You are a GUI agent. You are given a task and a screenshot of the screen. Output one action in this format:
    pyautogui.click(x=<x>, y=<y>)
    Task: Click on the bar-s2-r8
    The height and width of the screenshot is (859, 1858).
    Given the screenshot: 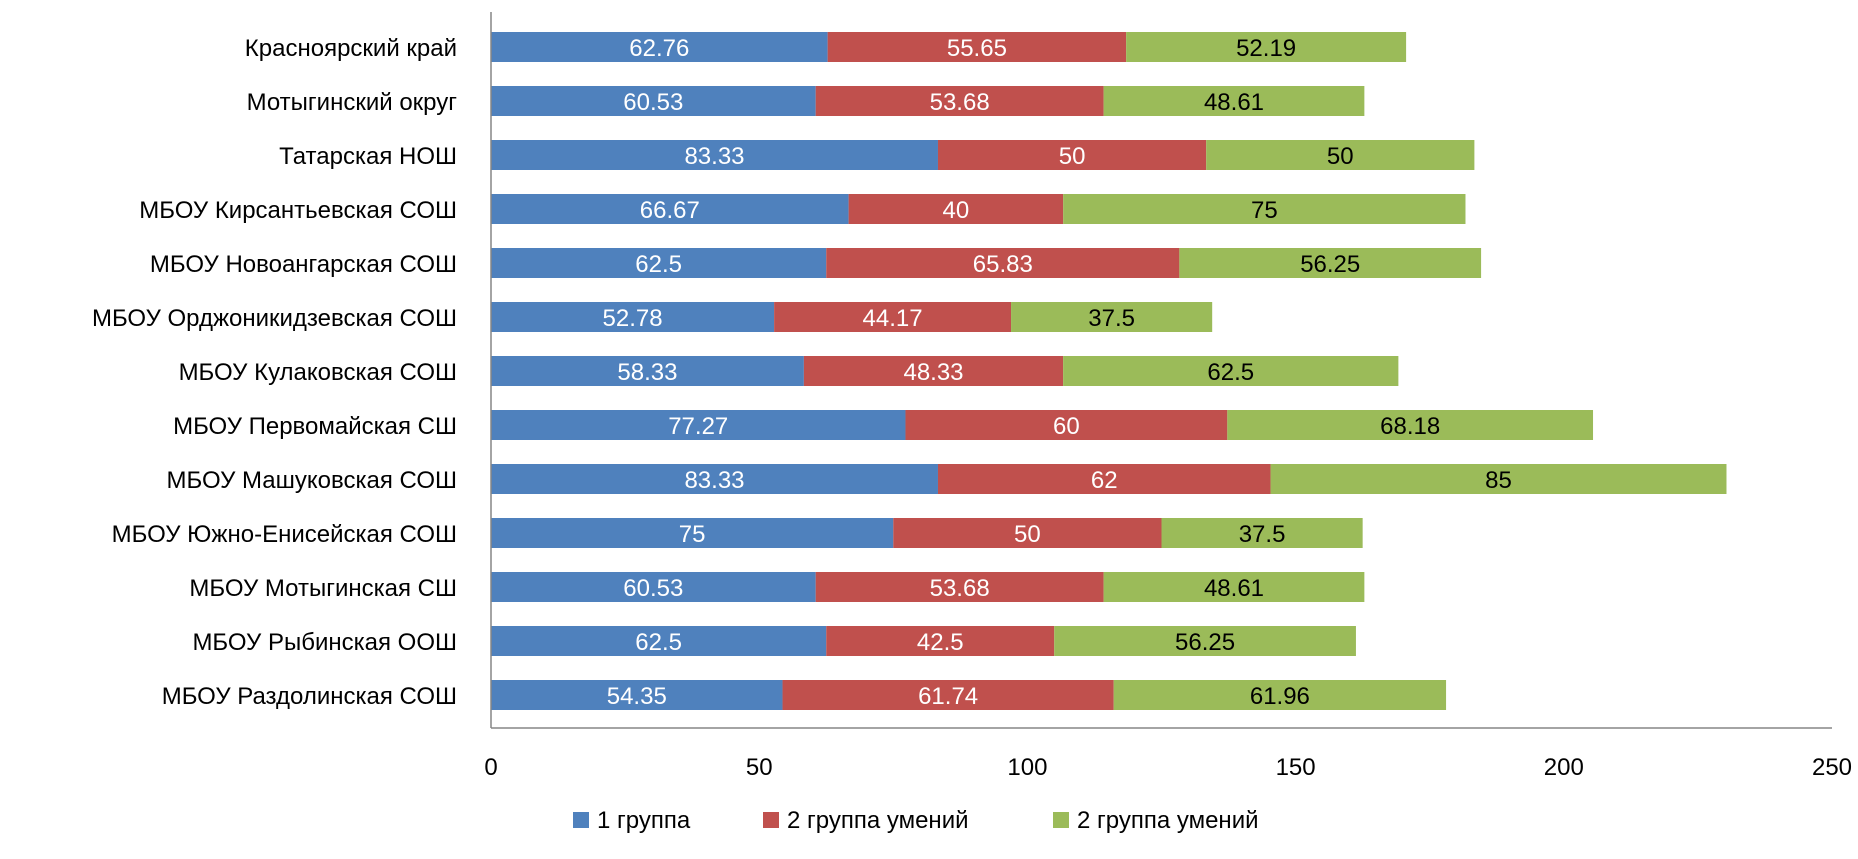 What is the action you would take?
    pyautogui.click(x=1066, y=425)
    